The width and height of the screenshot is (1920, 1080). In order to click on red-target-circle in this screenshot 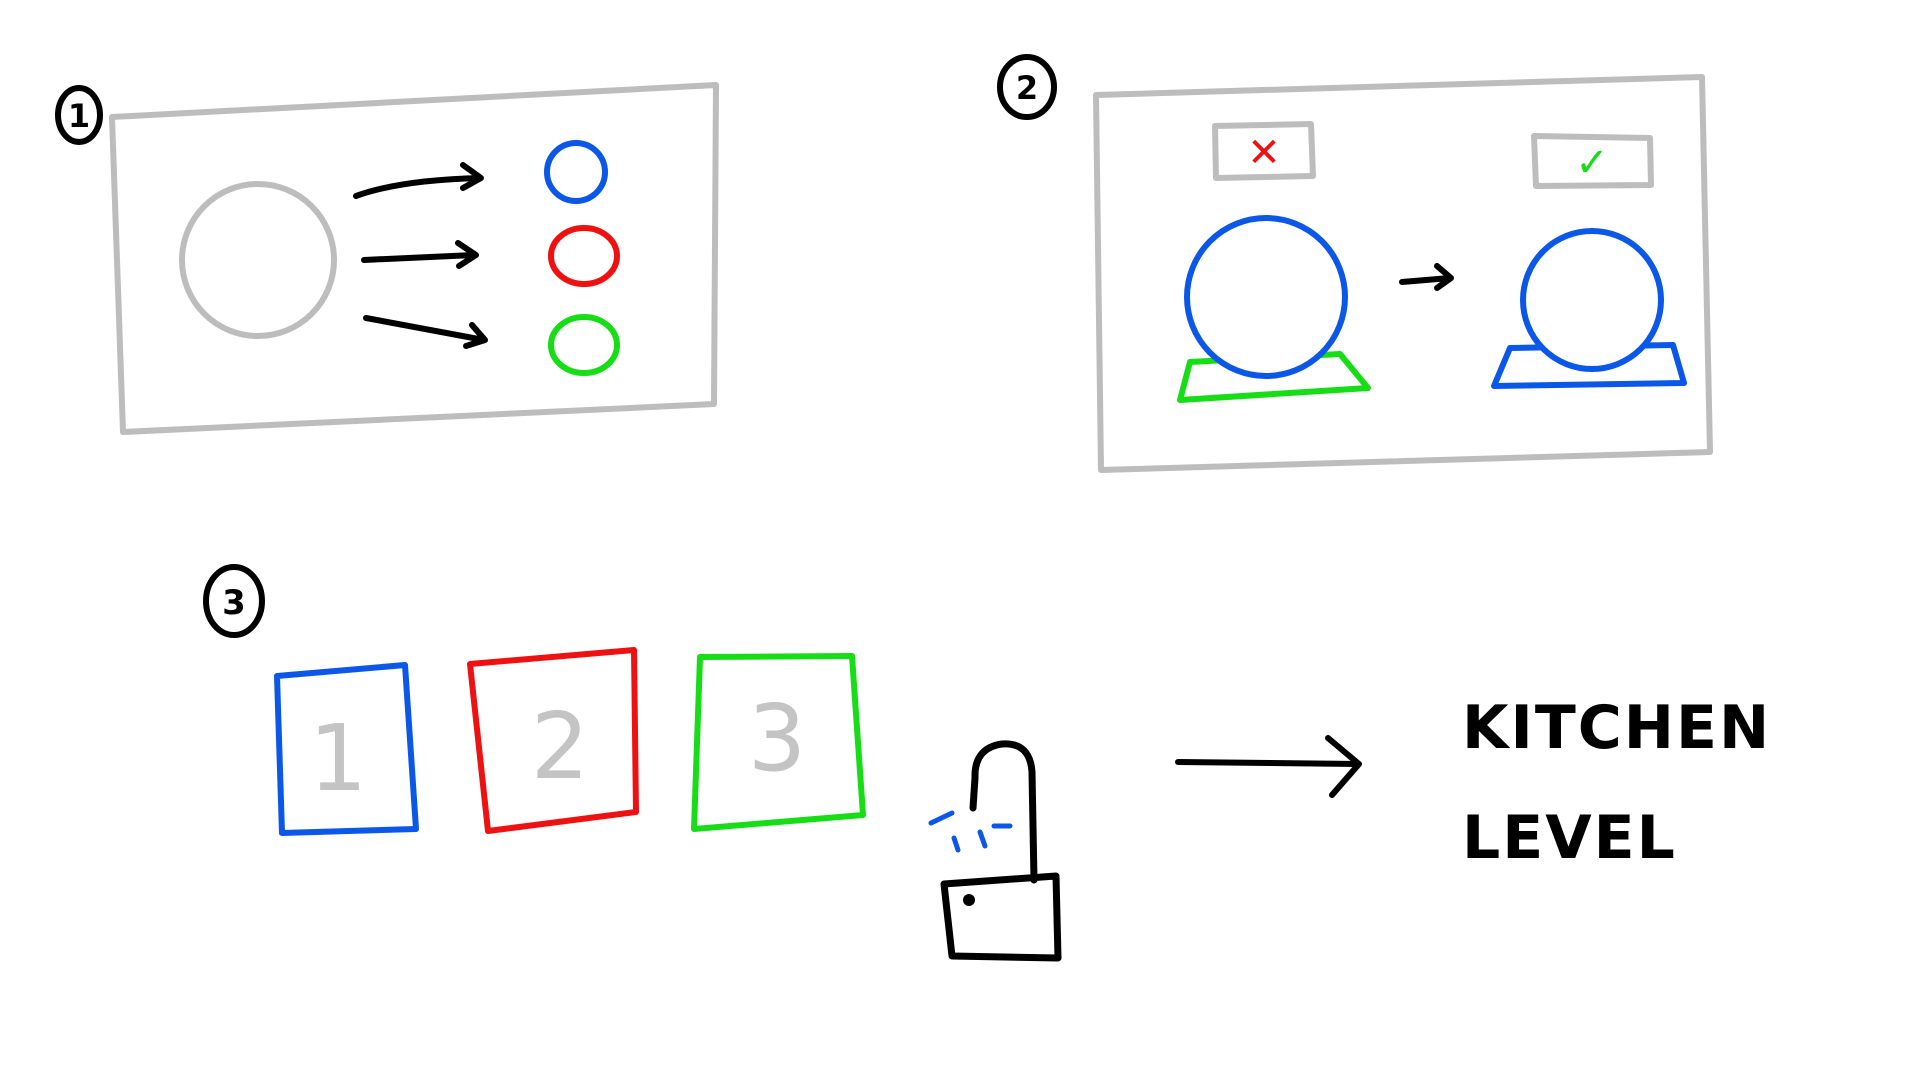, I will do `click(584, 256)`.